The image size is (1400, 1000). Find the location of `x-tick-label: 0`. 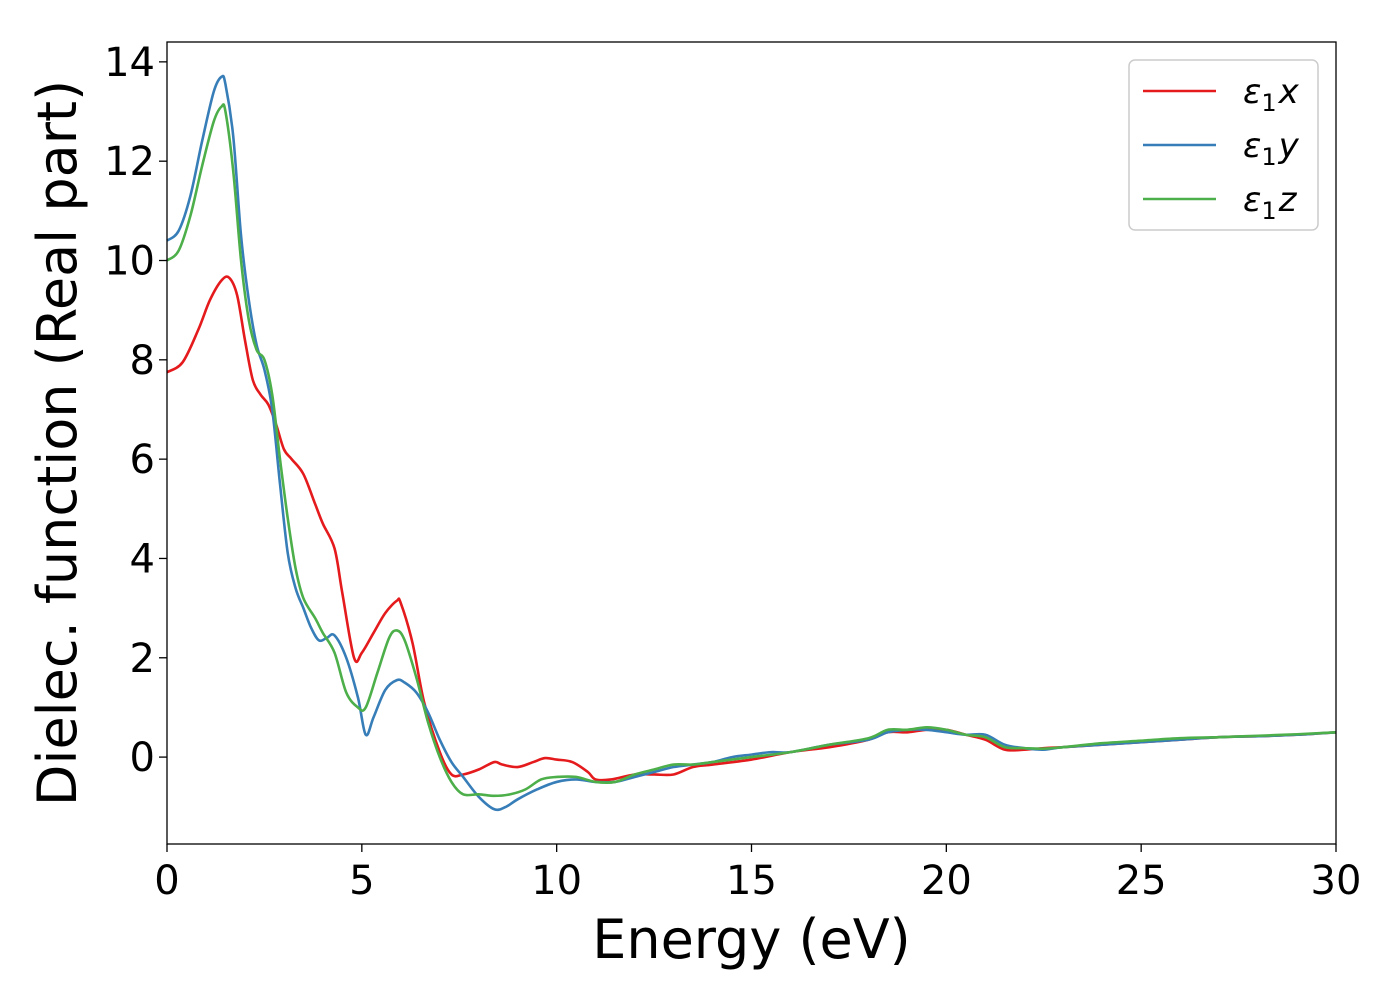

x-tick-label: 0 is located at coordinates (166, 881).